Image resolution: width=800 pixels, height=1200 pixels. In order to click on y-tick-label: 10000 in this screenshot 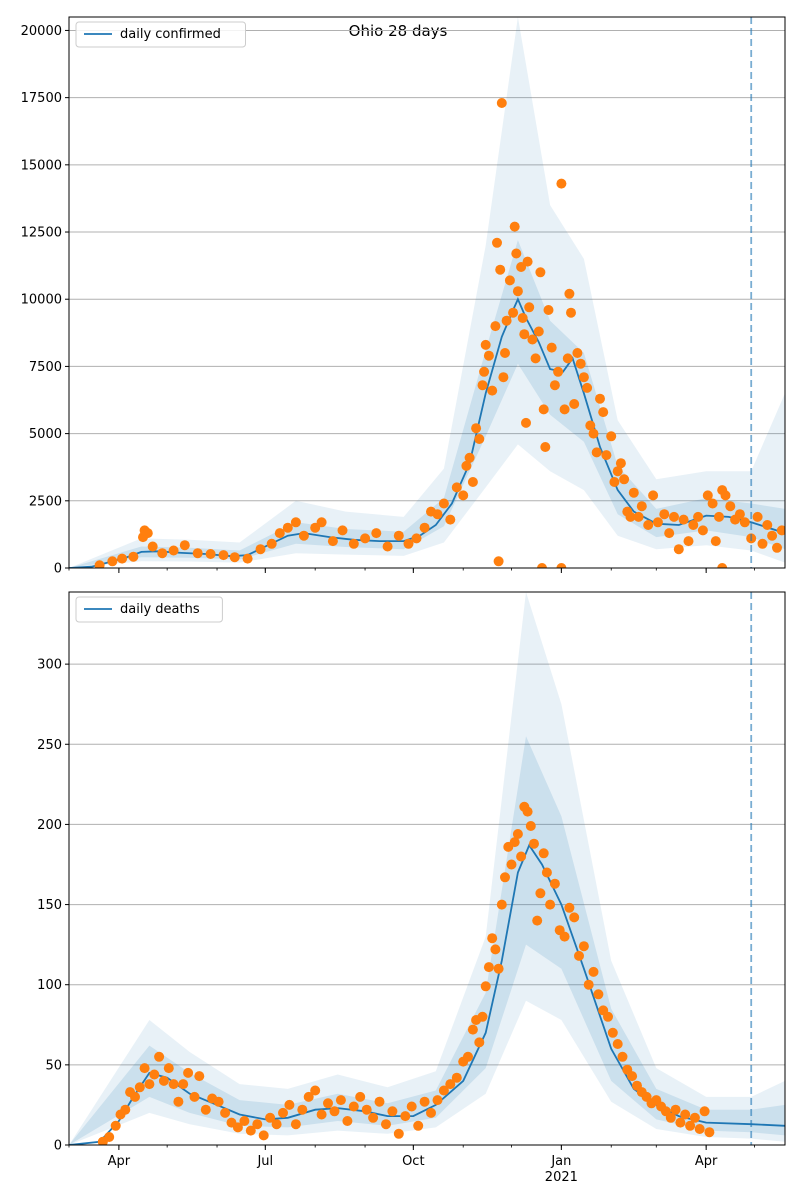, I will do `click(41, 300)`.